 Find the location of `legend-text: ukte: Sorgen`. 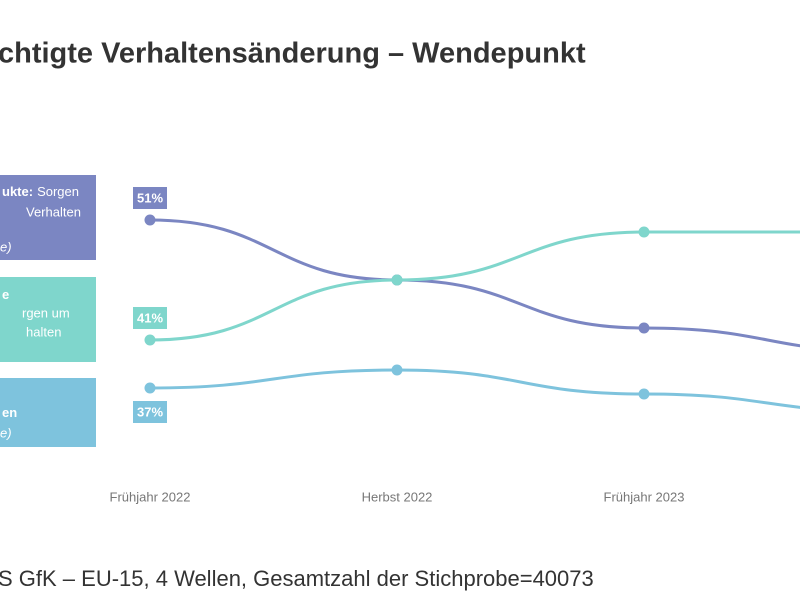

legend-text: ukte: Sorgen is located at coordinates (40, 191).